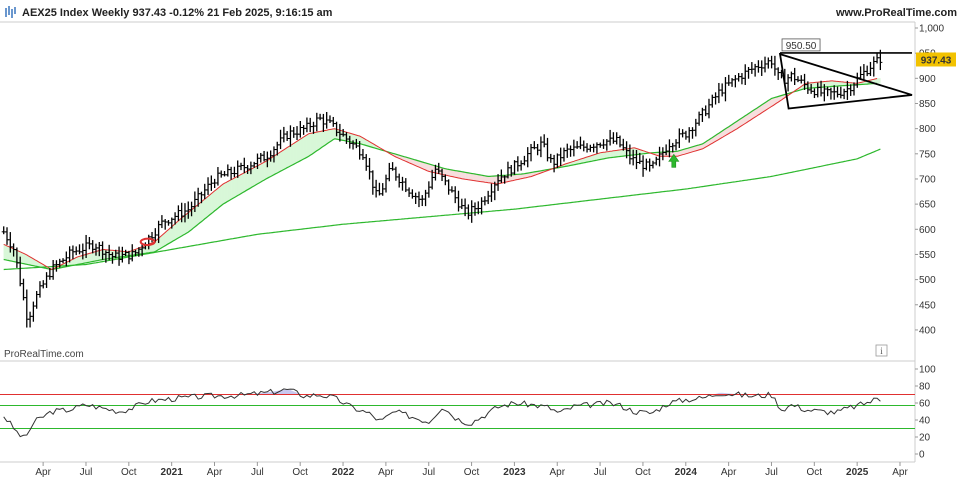 Image resolution: width=960 pixels, height=480 pixels. What do you see at coordinates (927, 370) in the screenshot?
I see `rsi-tick-label: 100` at bounding box center [927, 370].